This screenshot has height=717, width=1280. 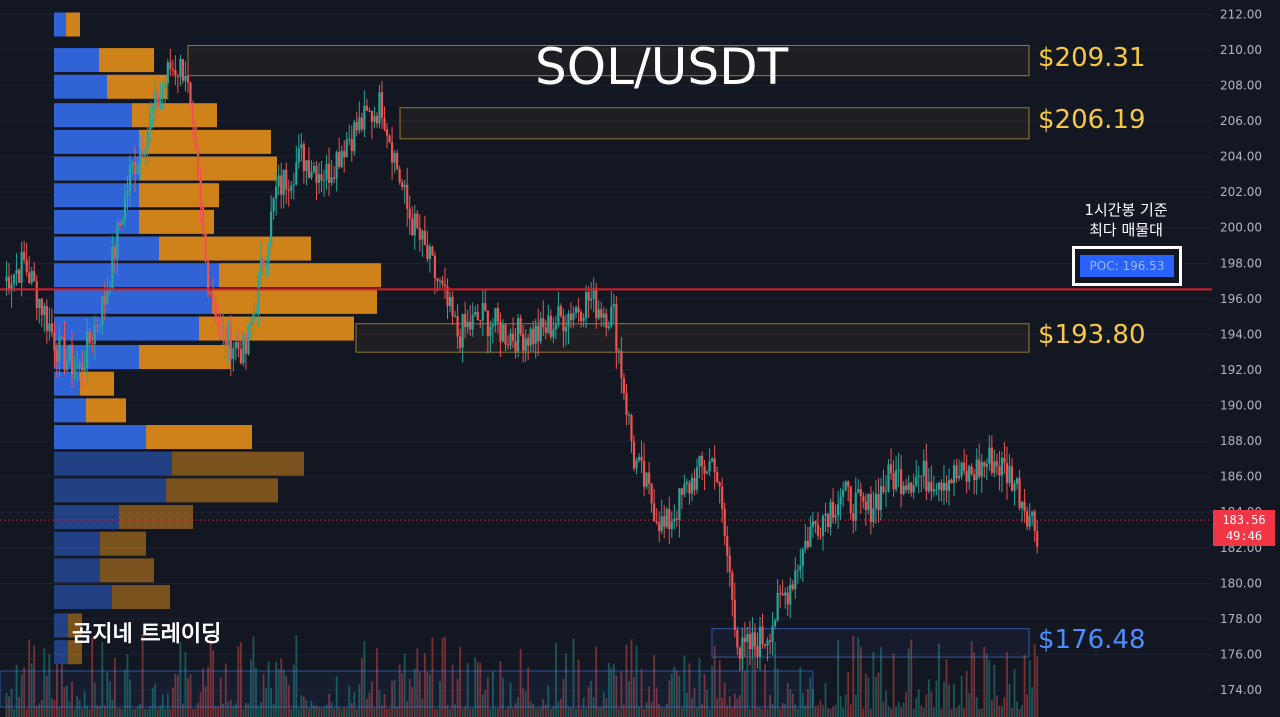 I want to click on price-zone, so click(x=714, y=123).